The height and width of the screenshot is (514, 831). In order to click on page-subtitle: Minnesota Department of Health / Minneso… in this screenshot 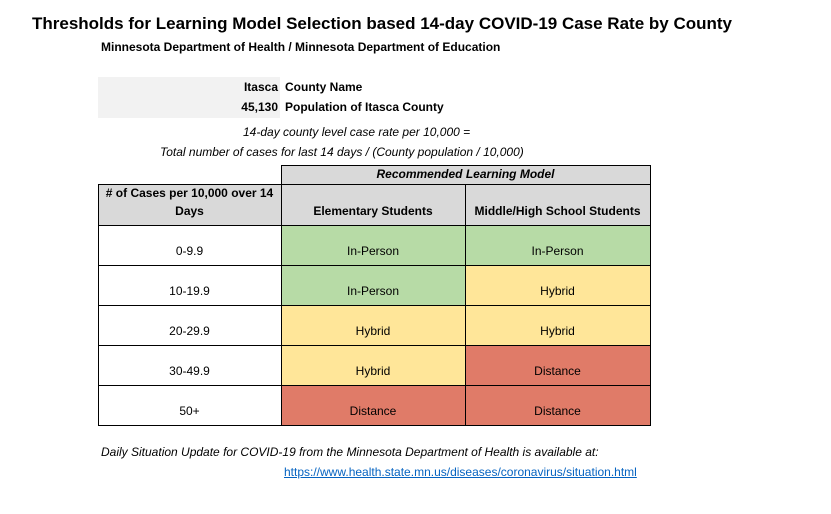, I will do `click(301, 47)`.